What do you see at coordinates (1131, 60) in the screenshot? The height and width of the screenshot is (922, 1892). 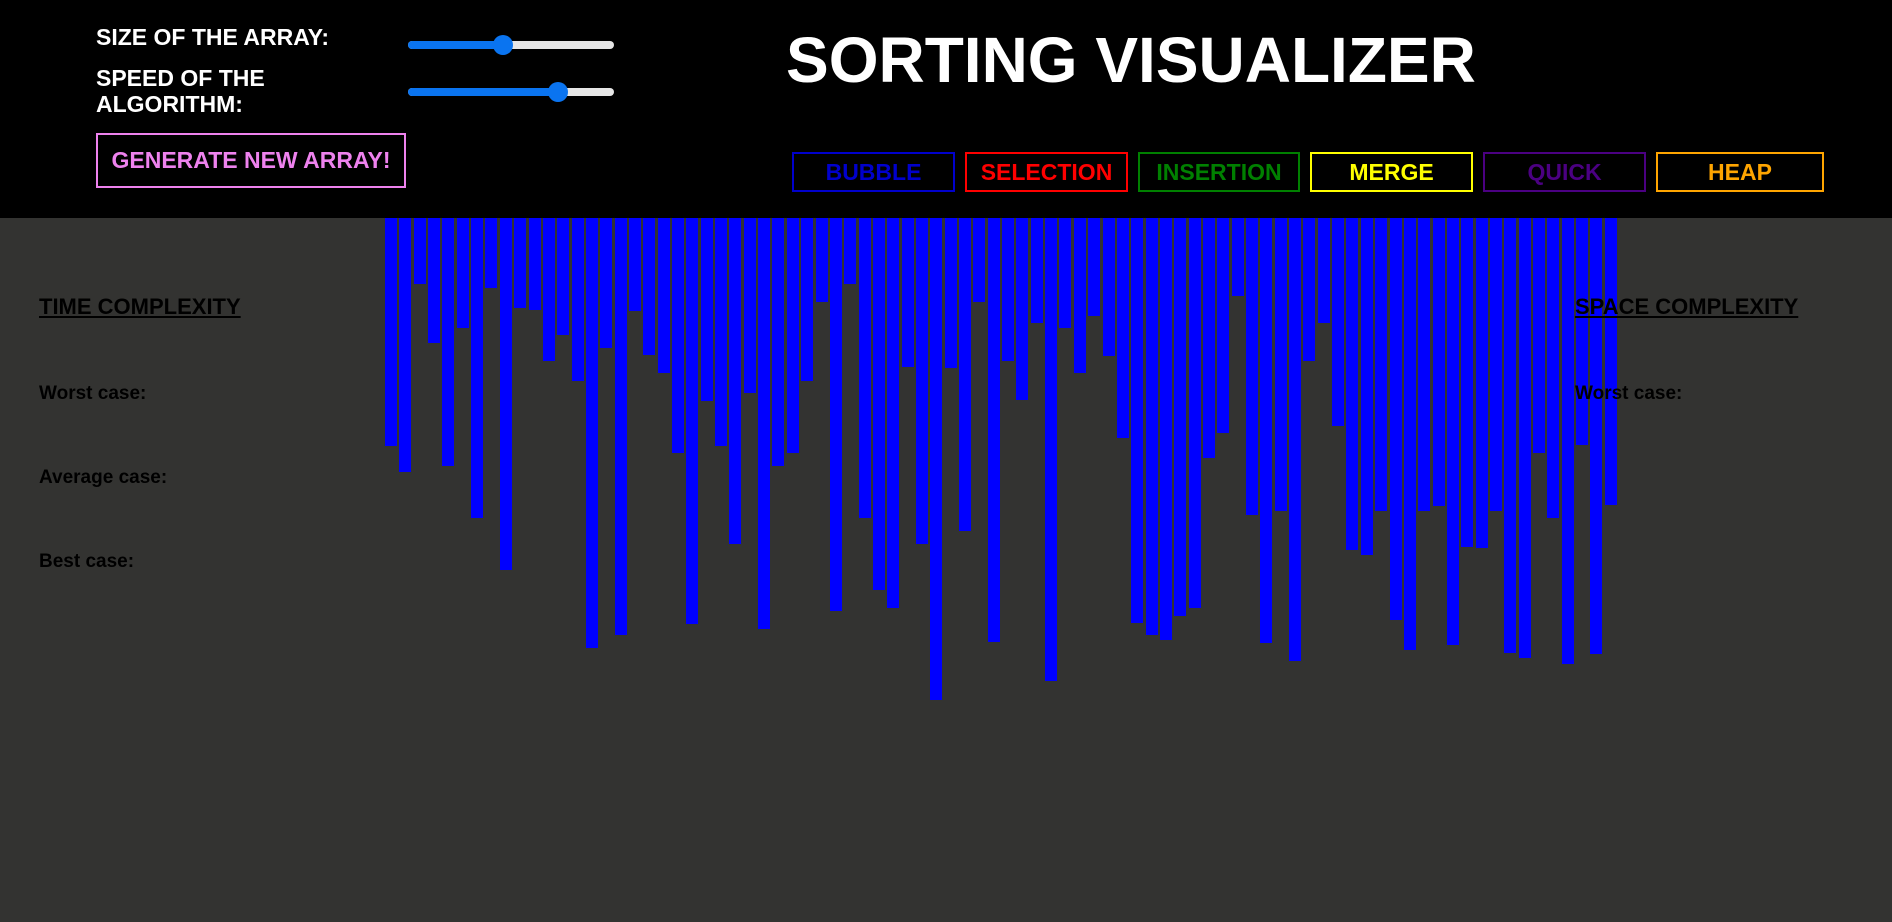 I see `page-title: SORTING VISUALIZER` at bounding box center [1131, 60].